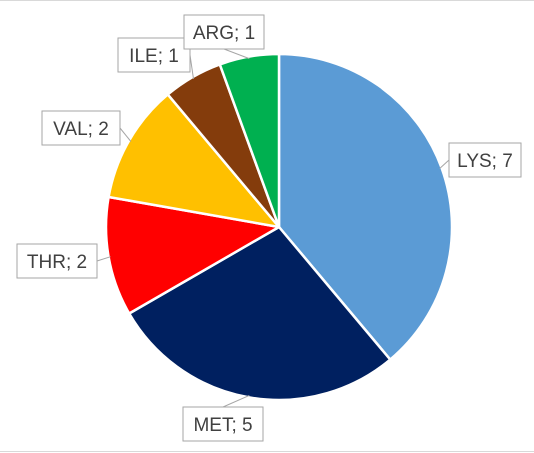 The width and height of the screenshot is (534, 453). What do you see at coordinates (444, 164) in the screenshot?
I see `leader-line-lys` at bounding box center [444, 164].